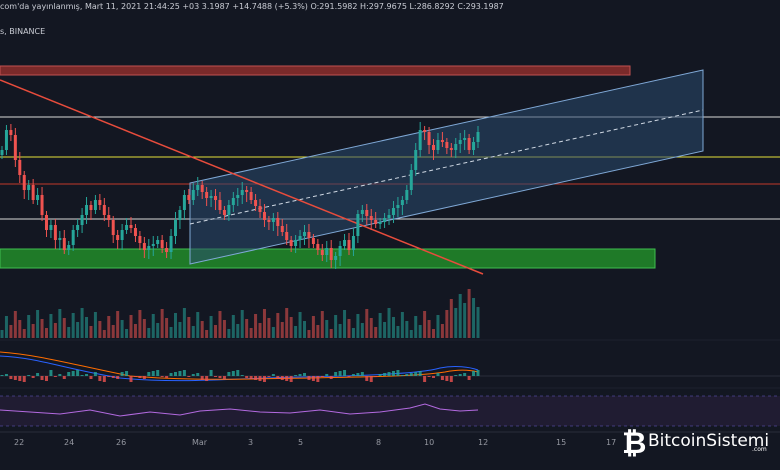 This screenshot has height=470, width=780. Describe the element at coordinates (239, 365) in the screenshot. I see `macd-signal-line` at that location.